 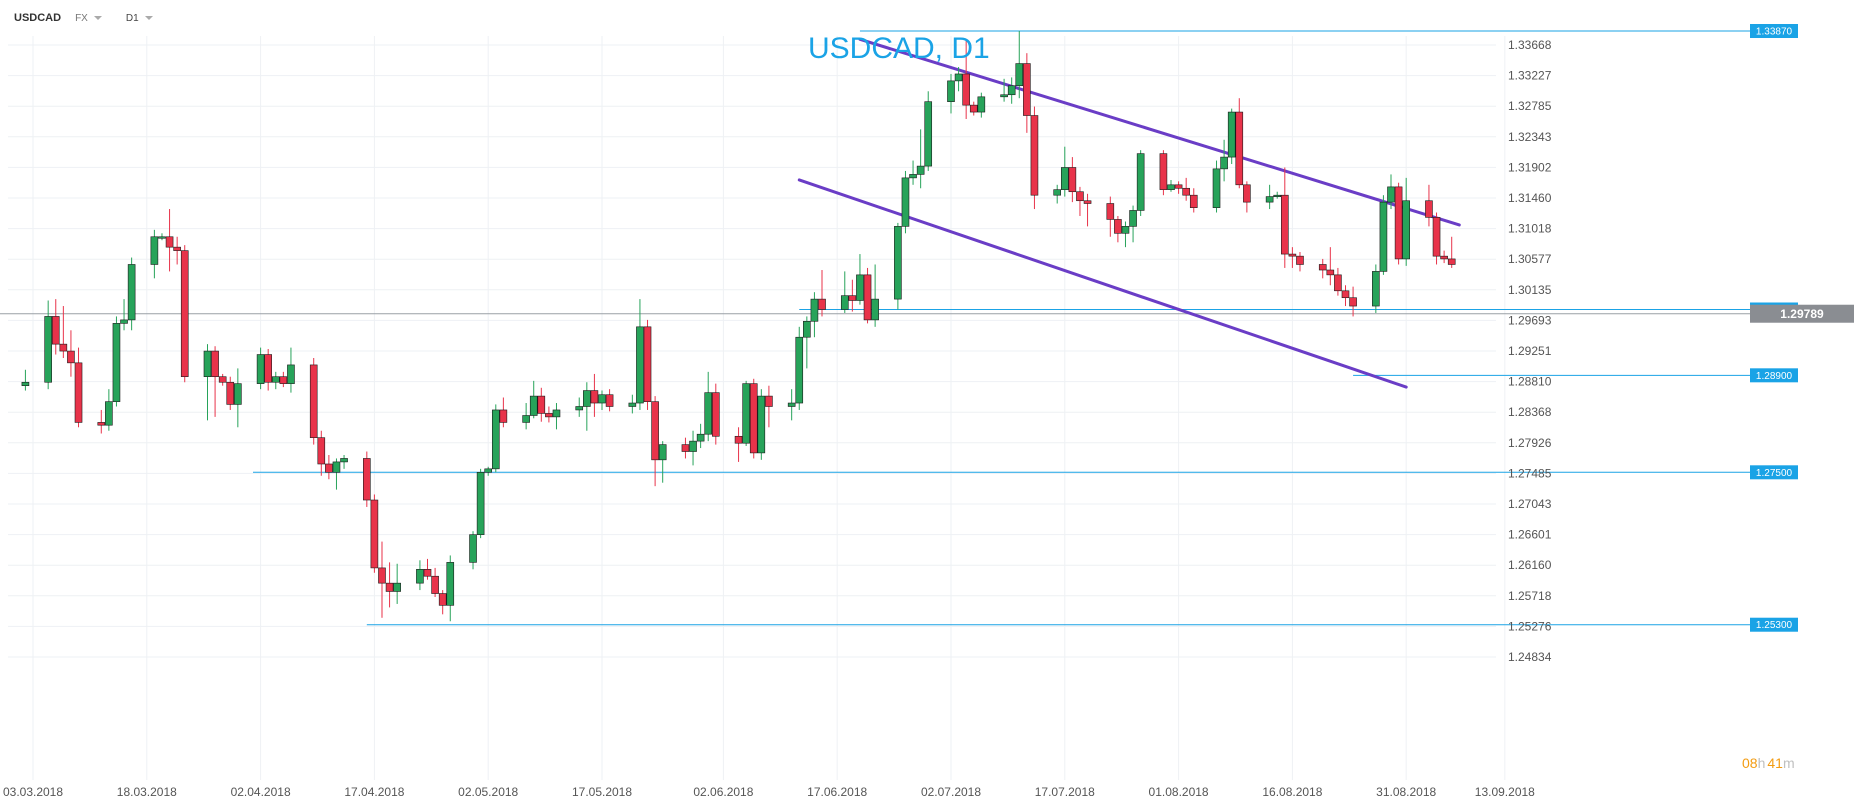 What do you see at coordinates (1530, 535) in the screenshot?
I see `price-tick-label: 1.26601` at bounding box center [1530, 535].